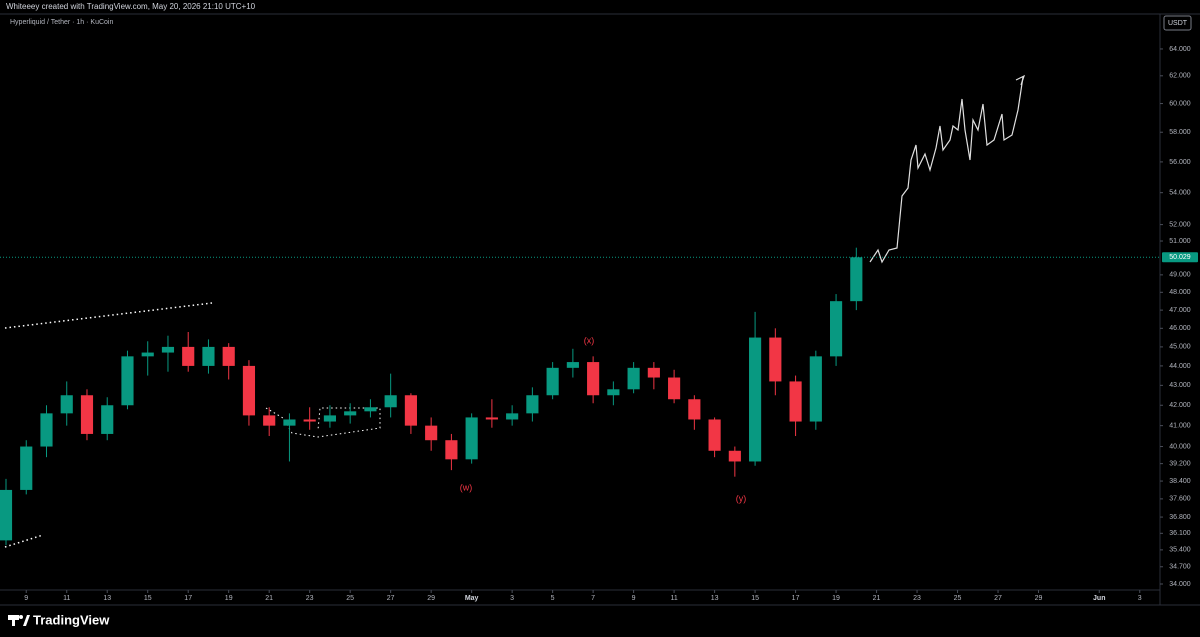 The image size is (1200, 637). What do you see at coordinates (71, 619) in the screenshot?
I see `footer-brand: TradingView` at bounding box center [71, 619].